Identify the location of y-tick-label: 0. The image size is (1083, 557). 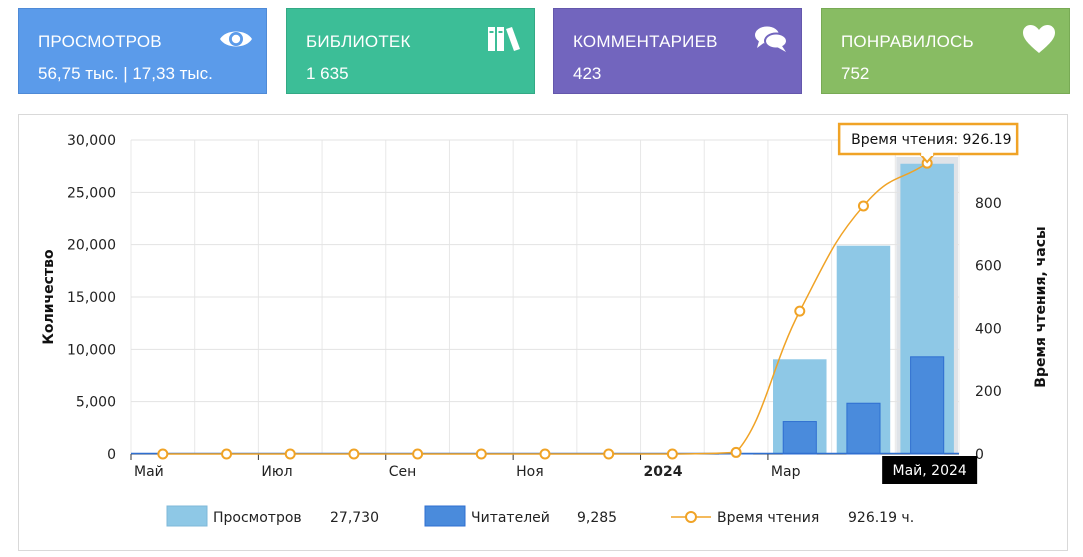
(111, 455).